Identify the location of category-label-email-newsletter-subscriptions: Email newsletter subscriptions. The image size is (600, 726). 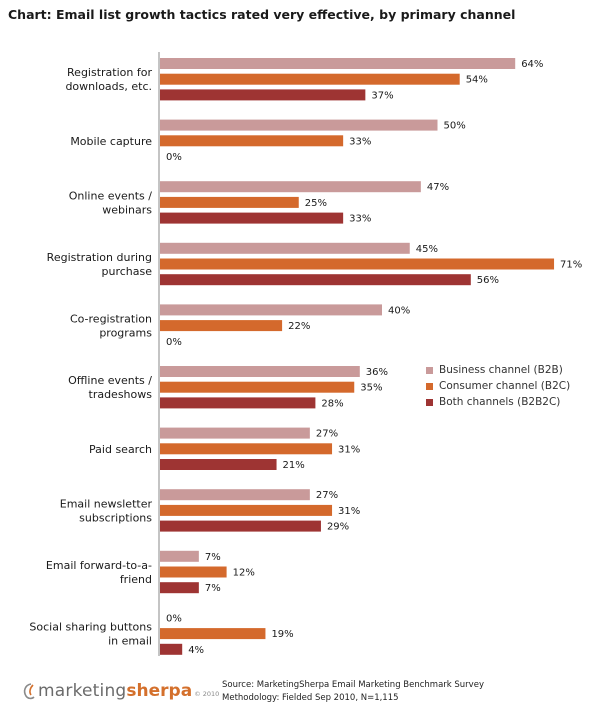
(106, 510).